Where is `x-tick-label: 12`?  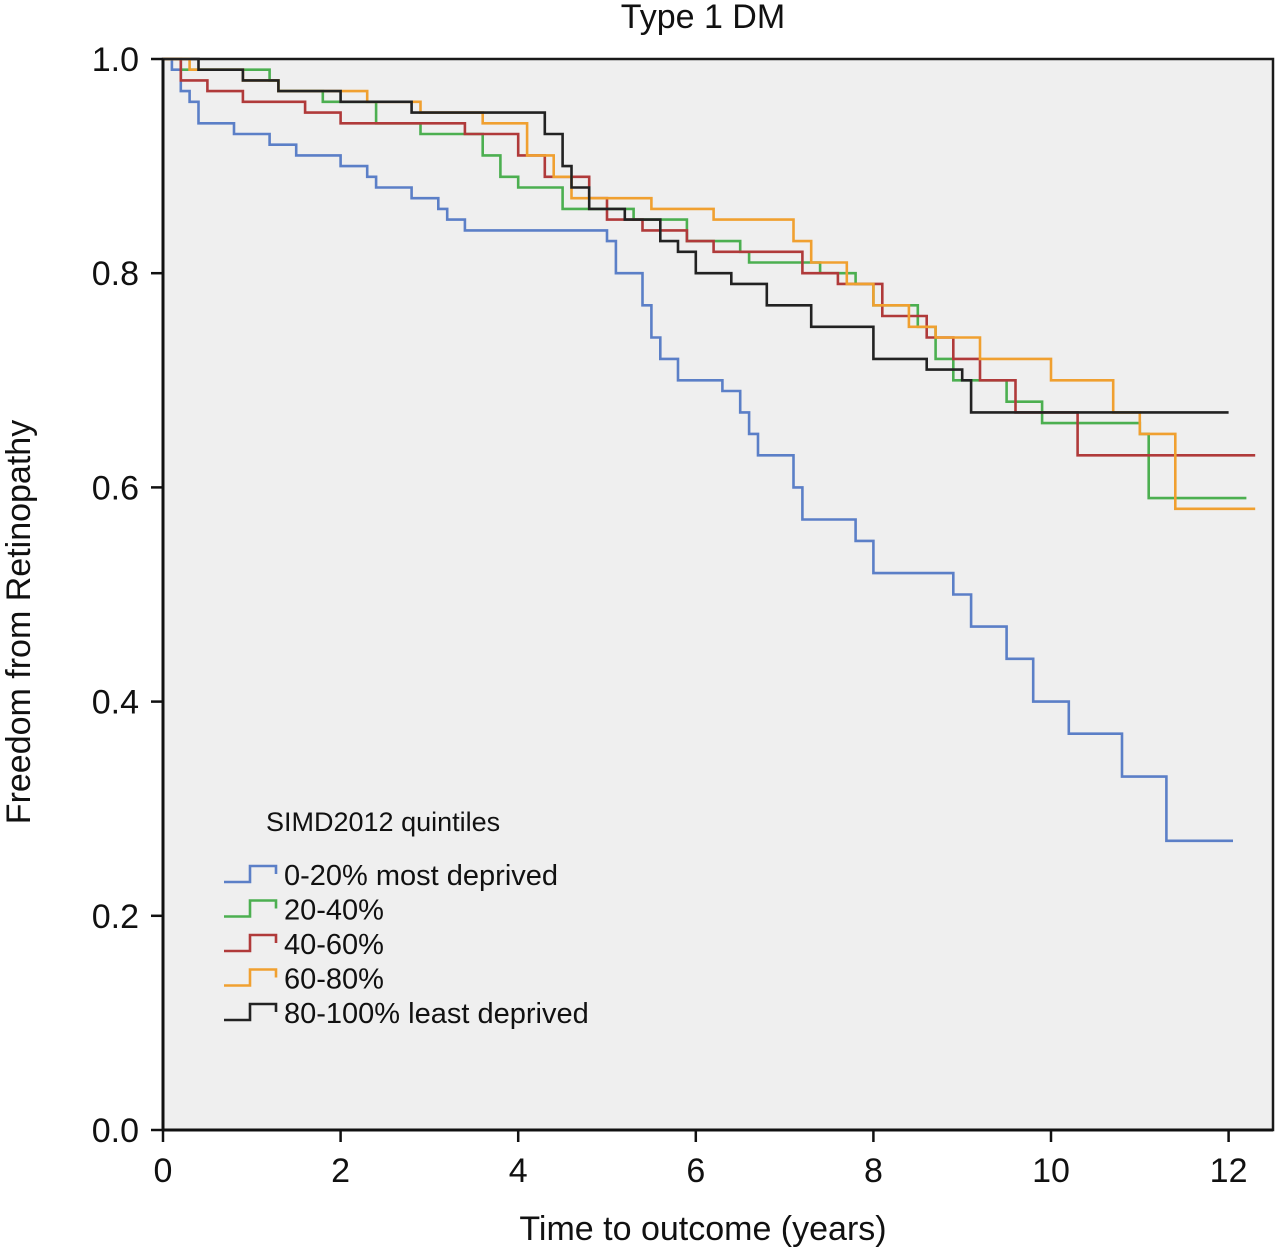
x-tick-label: 12 is located at coordinates (1229, 1171).